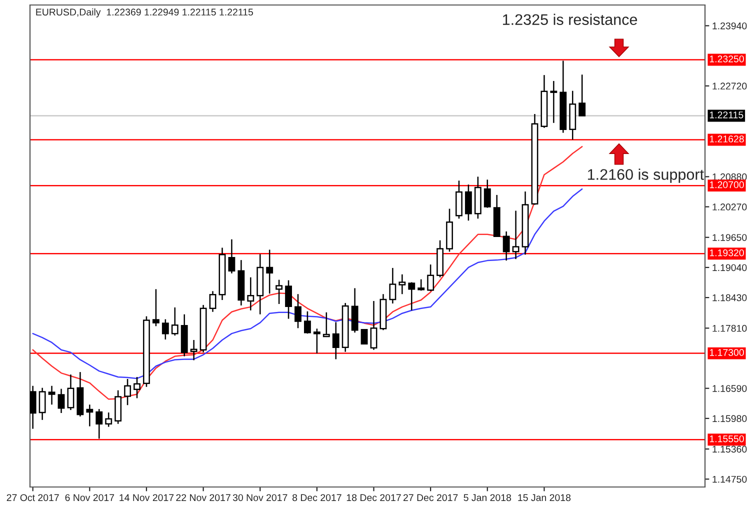  I want to click on y-tick-label: 1.17810, so click(729, 328).